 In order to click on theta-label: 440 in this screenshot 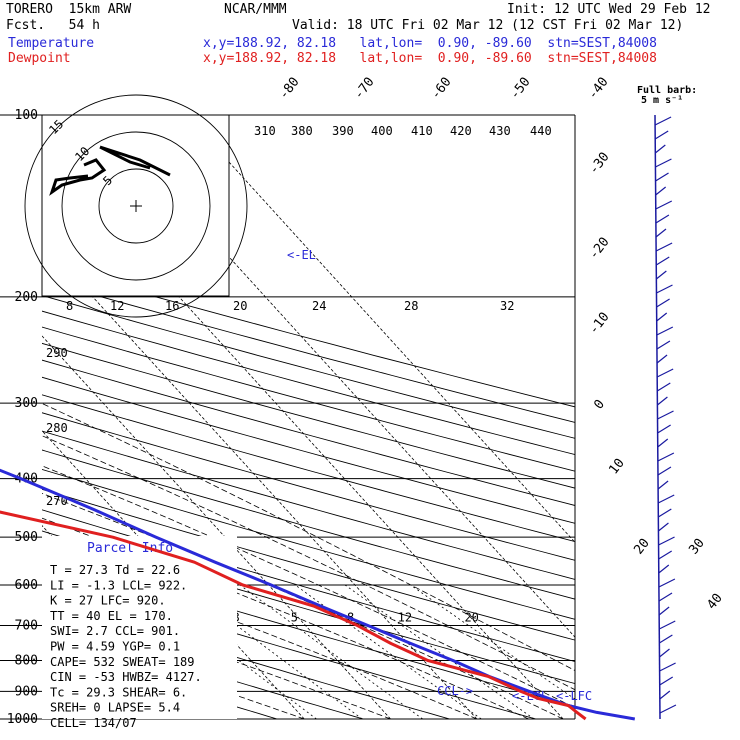, I will do `click(541, 131)`.